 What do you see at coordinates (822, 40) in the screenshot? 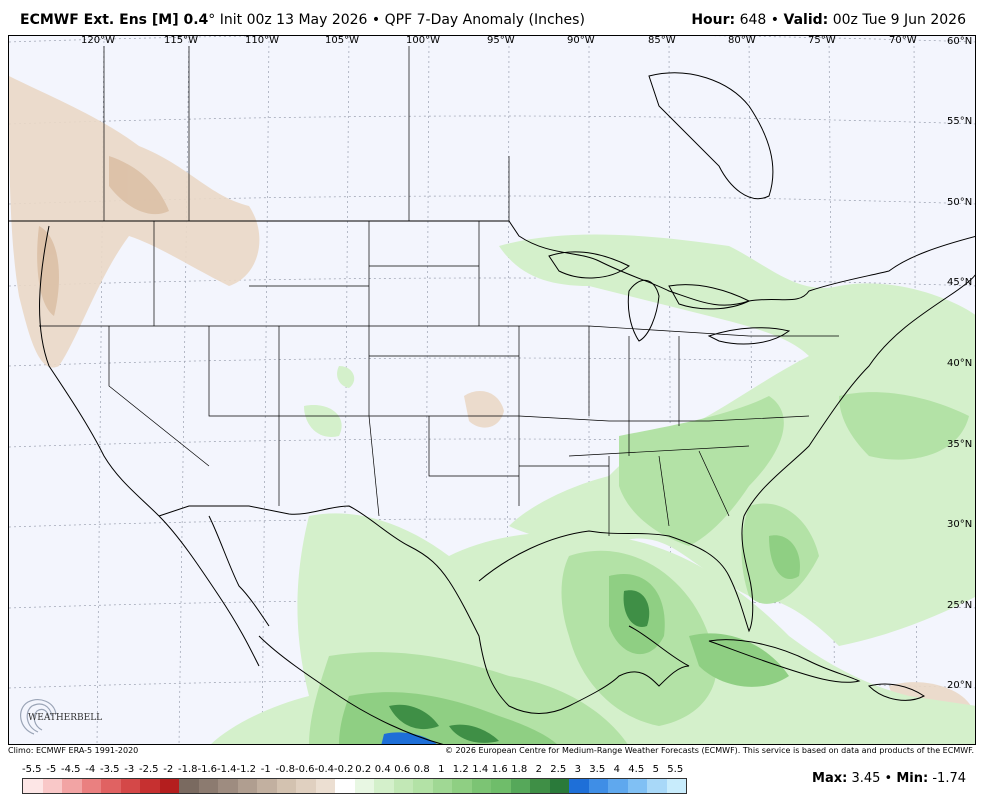
I see `lon-label: 75°W` at bounding box center [822, 40].